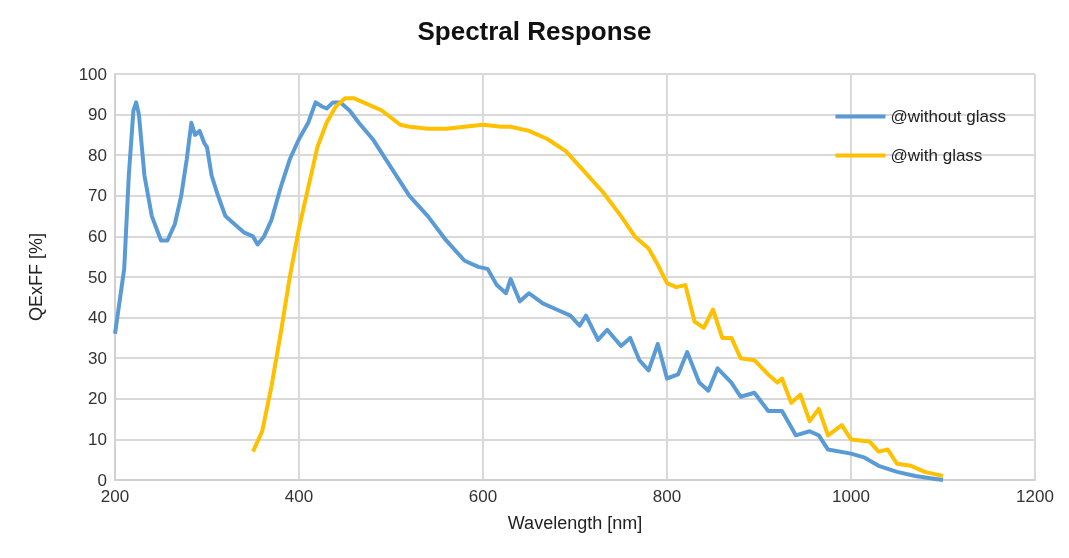 The image size is (1069, 558). I want to click on chart-title: Spectral Response, so click(534, 31).